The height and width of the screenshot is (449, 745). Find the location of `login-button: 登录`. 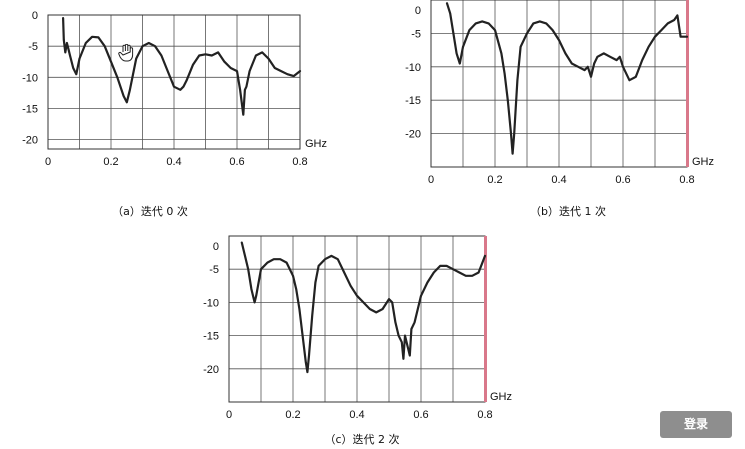

login-button: 登录 is located at coordinates (696, 424).